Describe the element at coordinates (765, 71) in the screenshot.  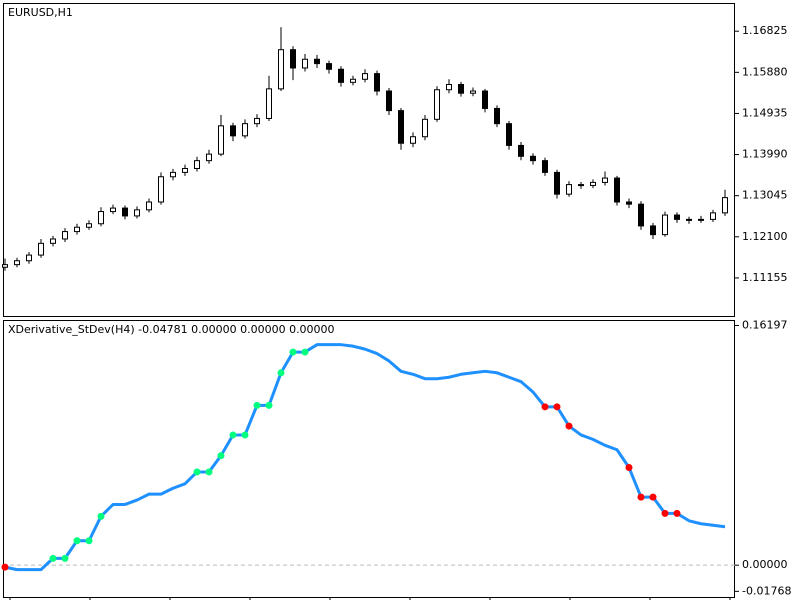
I see `y-tick-label: 1.15880` at that location.